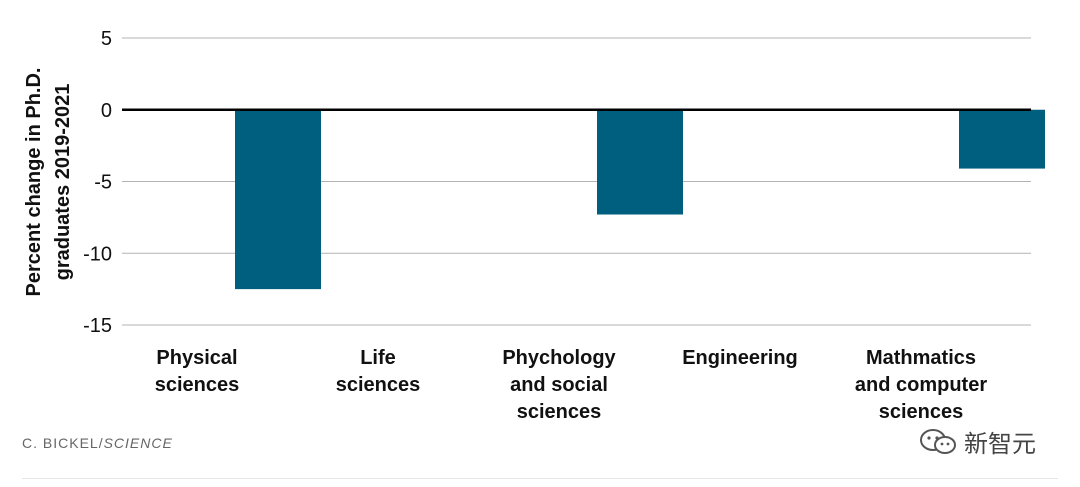  I want to click on y-tick-label: 0, so click(106, 111).